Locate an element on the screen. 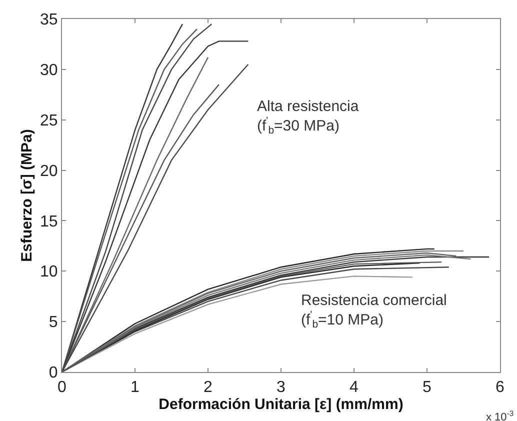 The height and width of the screenshot is (421, 517). y-tick-label: 20 is located at coordinates (49, 171).